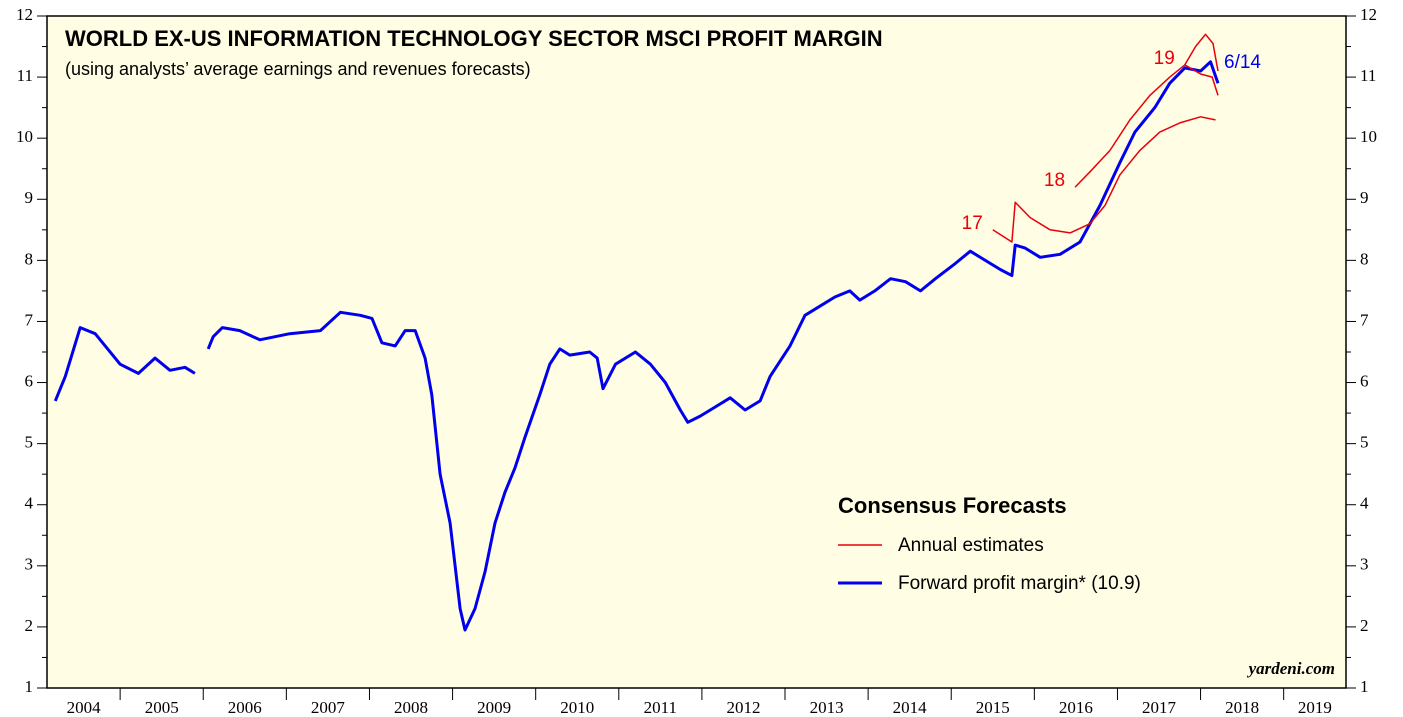 The height and width of the screenshot is (717, 1403). What do you see at coordinates (29, 197) in the screenshot?
I see `y-tick-label: 9` at bounding box center [29, 197].